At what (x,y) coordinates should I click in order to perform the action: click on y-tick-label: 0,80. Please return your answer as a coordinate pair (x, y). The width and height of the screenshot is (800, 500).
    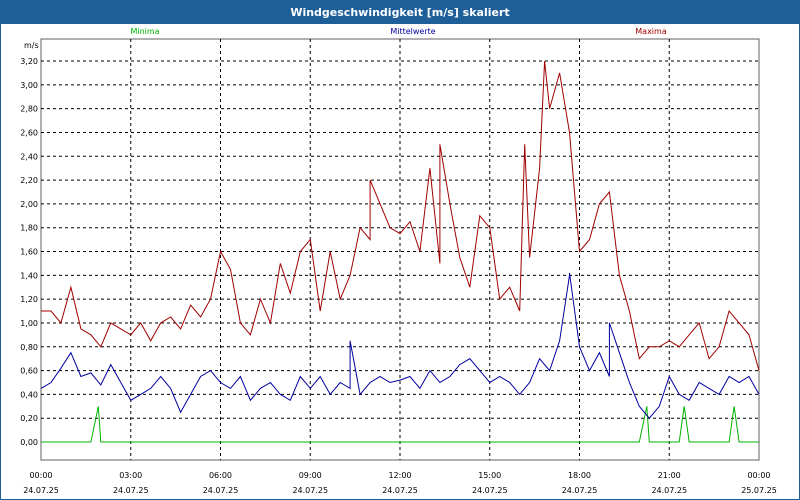
    Looking at the image, I should click on (29, 347).